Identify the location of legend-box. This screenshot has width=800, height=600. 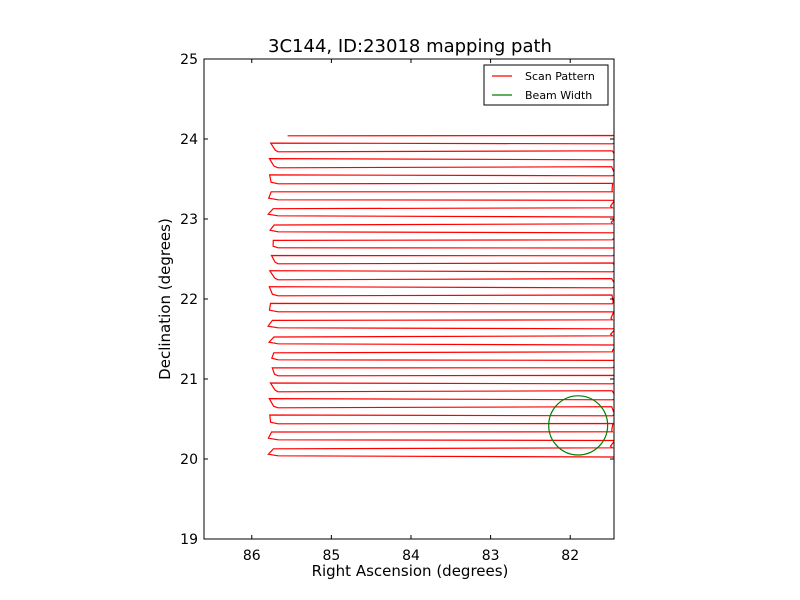
(546, 85).